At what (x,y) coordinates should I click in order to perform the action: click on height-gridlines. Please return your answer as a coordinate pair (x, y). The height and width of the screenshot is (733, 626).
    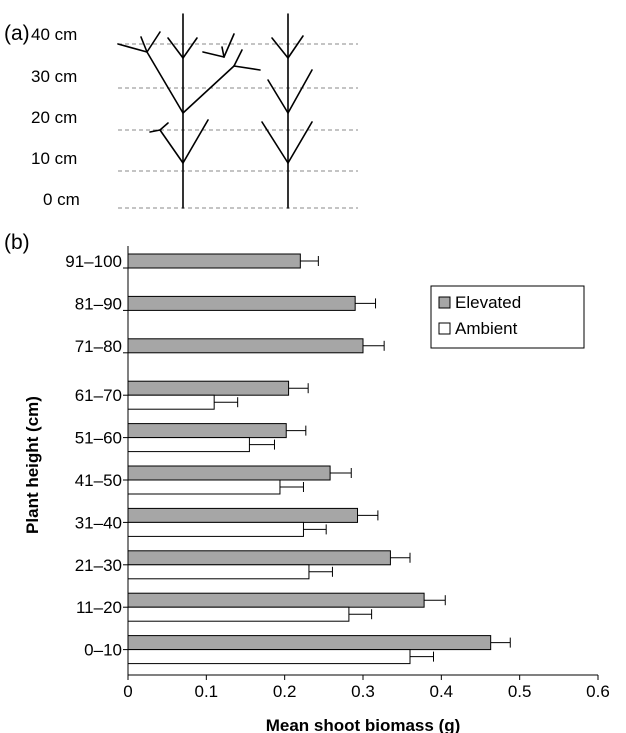
    Looking at the image, I should click on (238, 126).